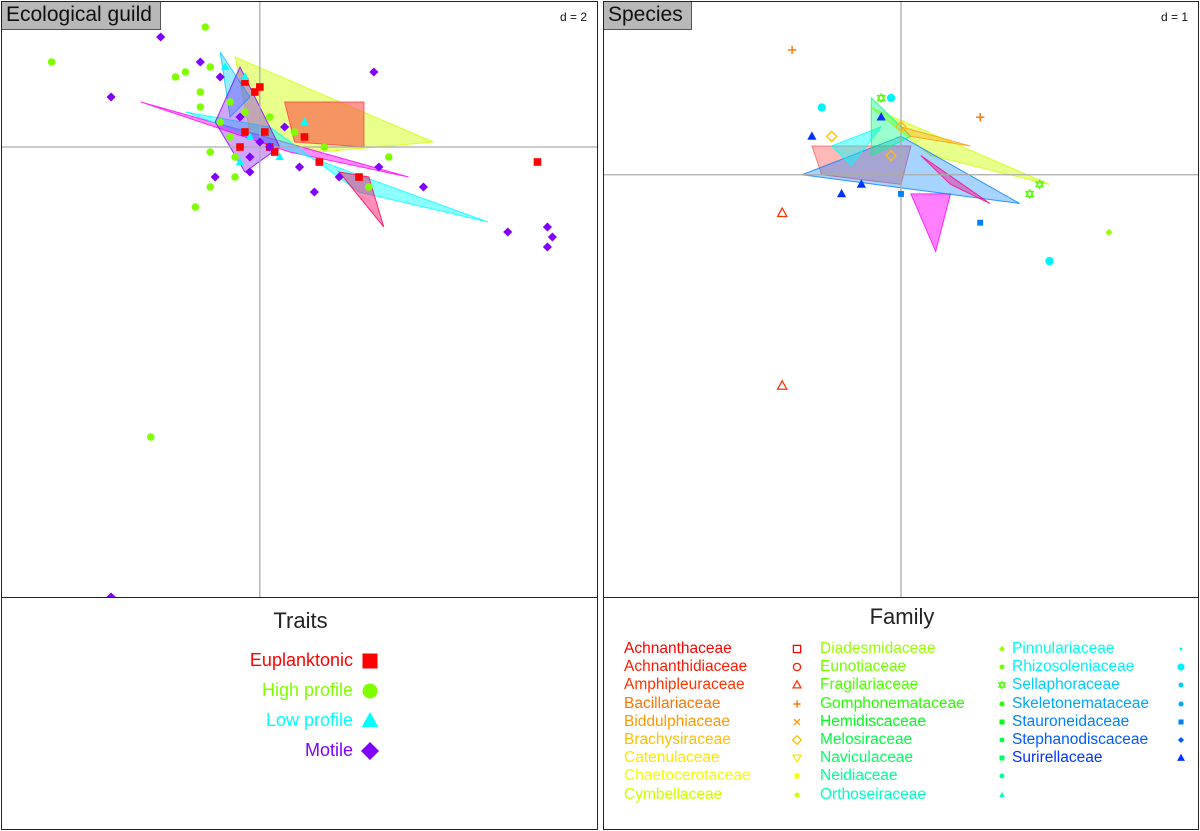 The image size is (1200, 831). I want to click on family-legend-title: Family, so click(902, 616).